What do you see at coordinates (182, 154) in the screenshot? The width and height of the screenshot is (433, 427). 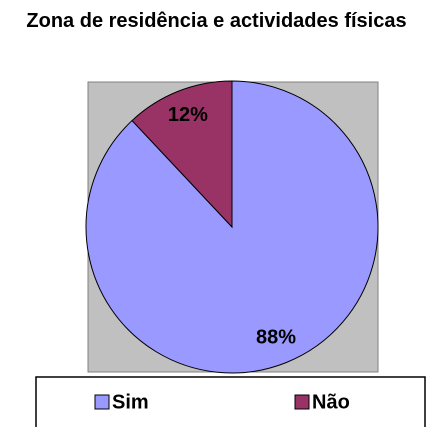 I see `pie-slice` at bounding box center [182, 154].